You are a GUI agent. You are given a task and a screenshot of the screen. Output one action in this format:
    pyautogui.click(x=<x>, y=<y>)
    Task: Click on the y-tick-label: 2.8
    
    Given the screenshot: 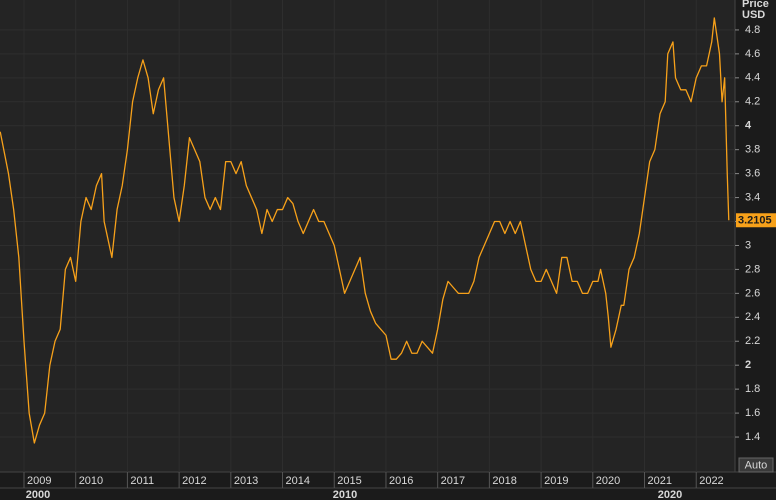 What is the action you would take?
    pyautogui.click(x=752, y=269)
    